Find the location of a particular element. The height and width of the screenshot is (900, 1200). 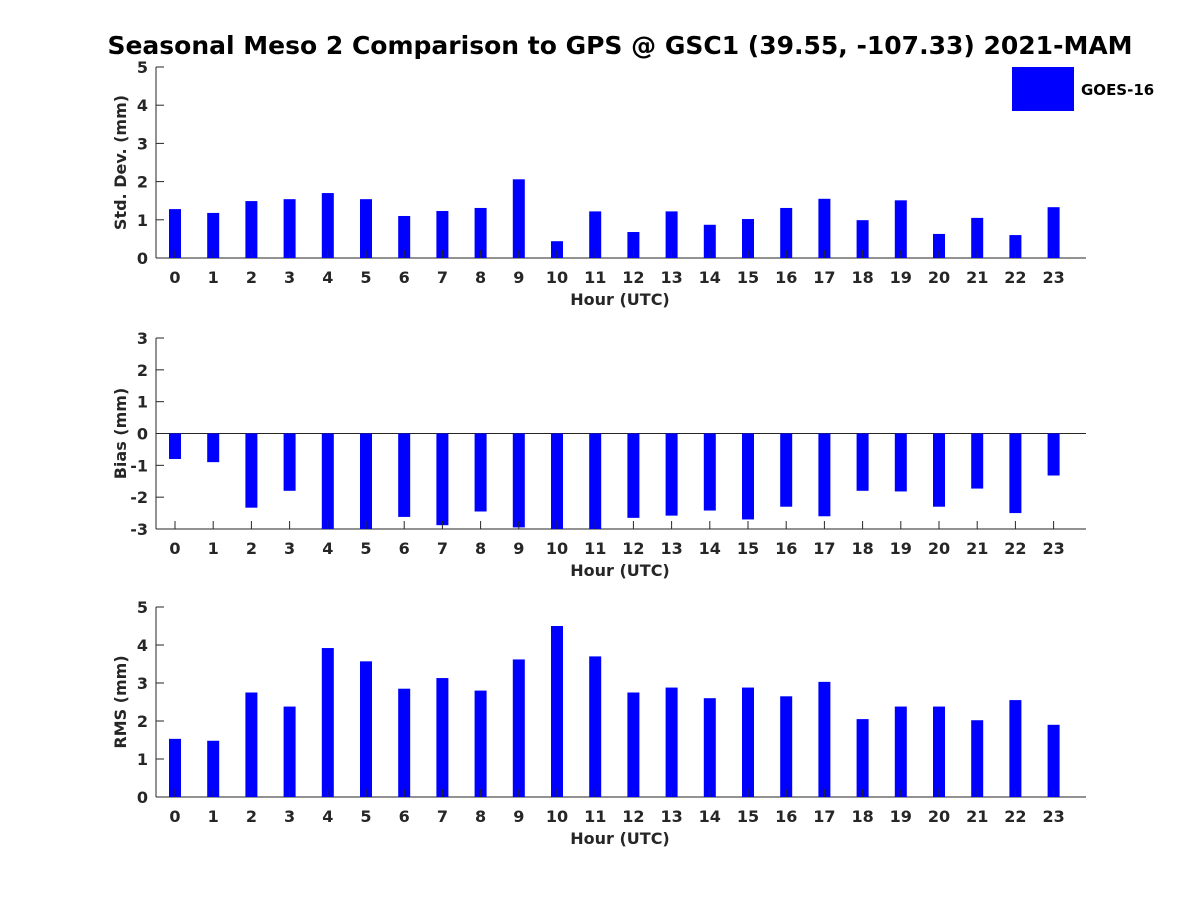

bias-y-tick-label: 3 is located at coordinates (142, 338).